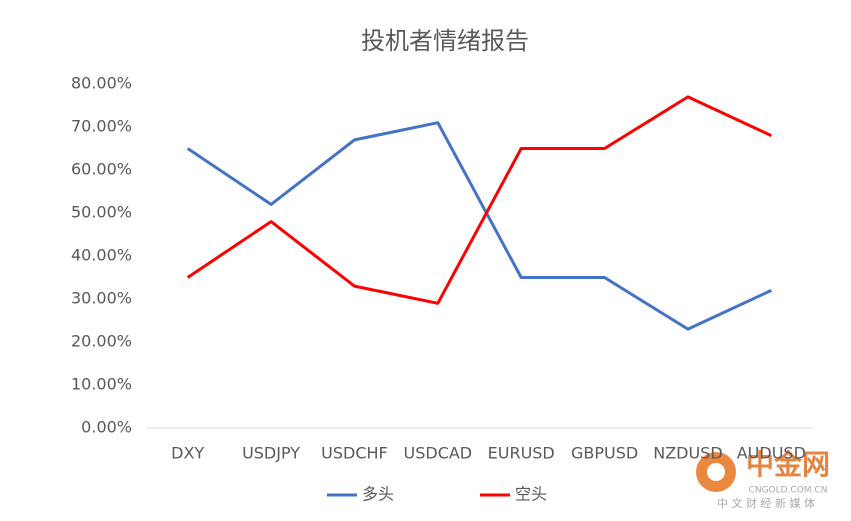  Describe the element at coordinates (788, 464) in the screenshot. I see `watermark-name: 中金网` at that location.